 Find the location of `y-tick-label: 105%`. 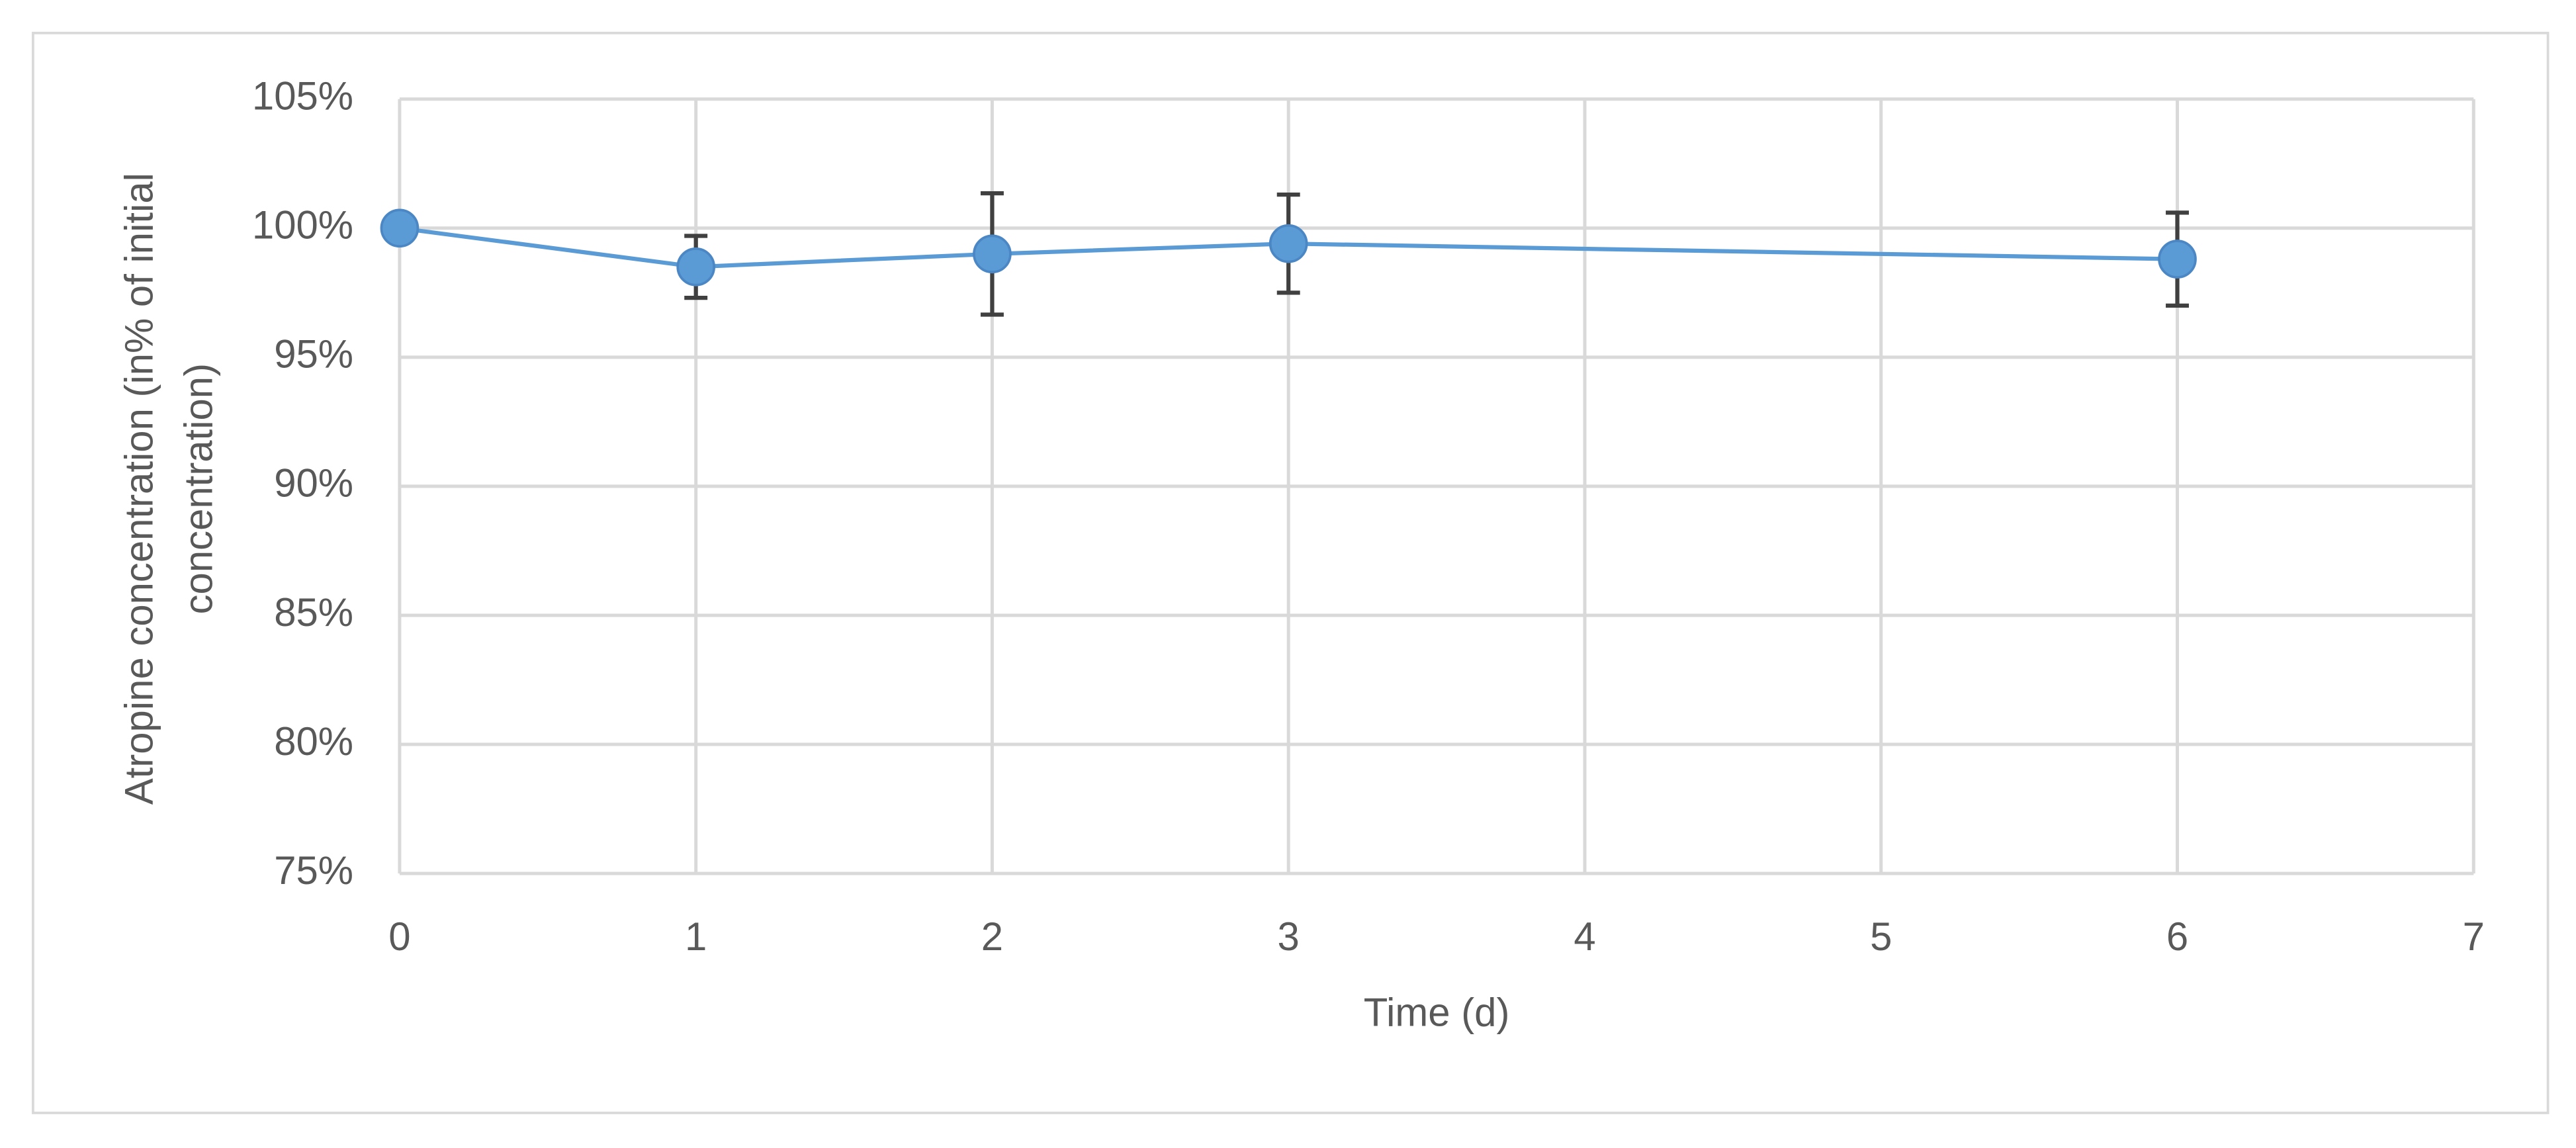

y-tick-label: 105% is located at coordinates (302, 96).